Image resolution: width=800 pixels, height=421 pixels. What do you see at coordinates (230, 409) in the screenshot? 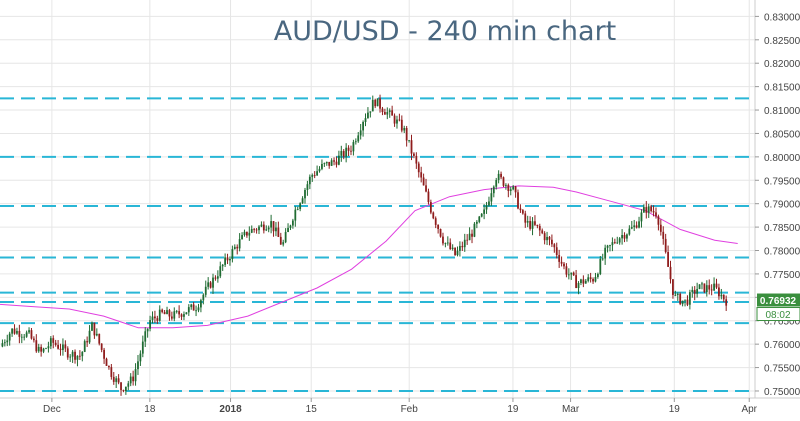
I see `x-tick-label: 2018` at bounding box center [230, 409].